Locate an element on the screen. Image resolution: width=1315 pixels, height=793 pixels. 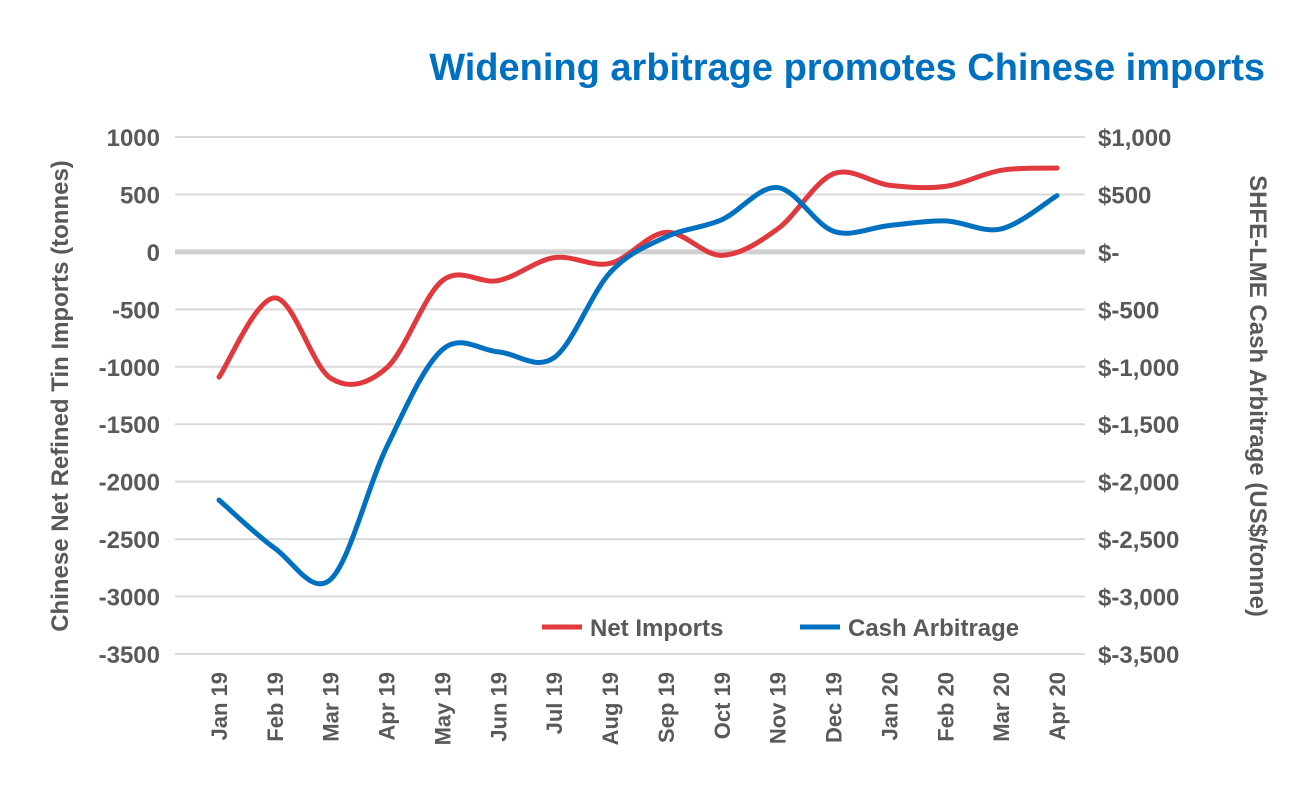
x-tick-label: Jul 19 is located at coordinates (554, 703).